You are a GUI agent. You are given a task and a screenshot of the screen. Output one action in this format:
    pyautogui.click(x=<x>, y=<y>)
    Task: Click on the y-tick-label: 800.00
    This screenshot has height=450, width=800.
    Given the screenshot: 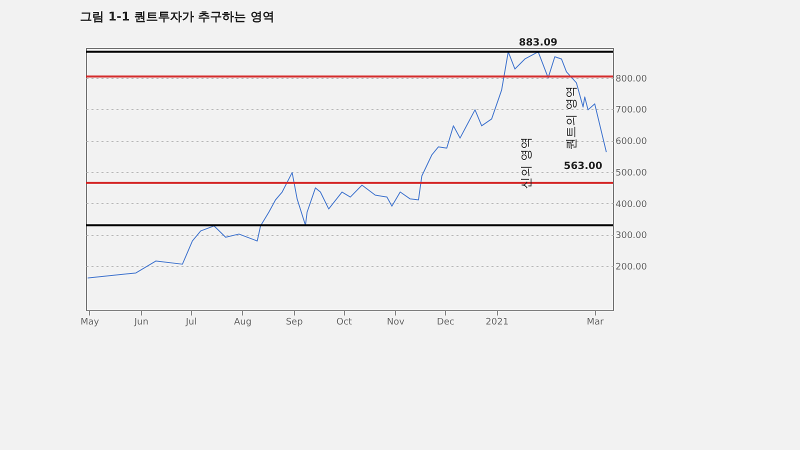 What is the action you would take?
    pyautogui.click(x=632, y=79)
    